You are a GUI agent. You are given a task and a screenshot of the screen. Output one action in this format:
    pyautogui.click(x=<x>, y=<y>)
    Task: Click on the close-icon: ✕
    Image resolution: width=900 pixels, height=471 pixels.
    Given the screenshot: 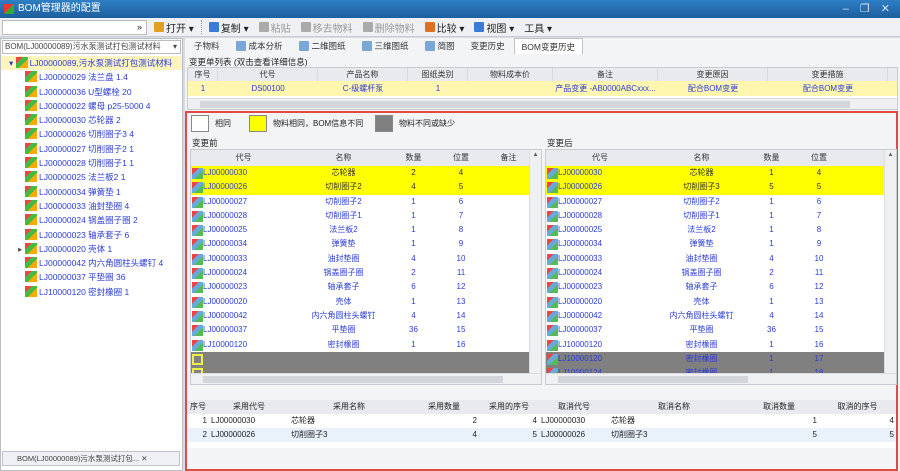 What is the action you would take?
    pyautogui.click(x=144, y=458)
    